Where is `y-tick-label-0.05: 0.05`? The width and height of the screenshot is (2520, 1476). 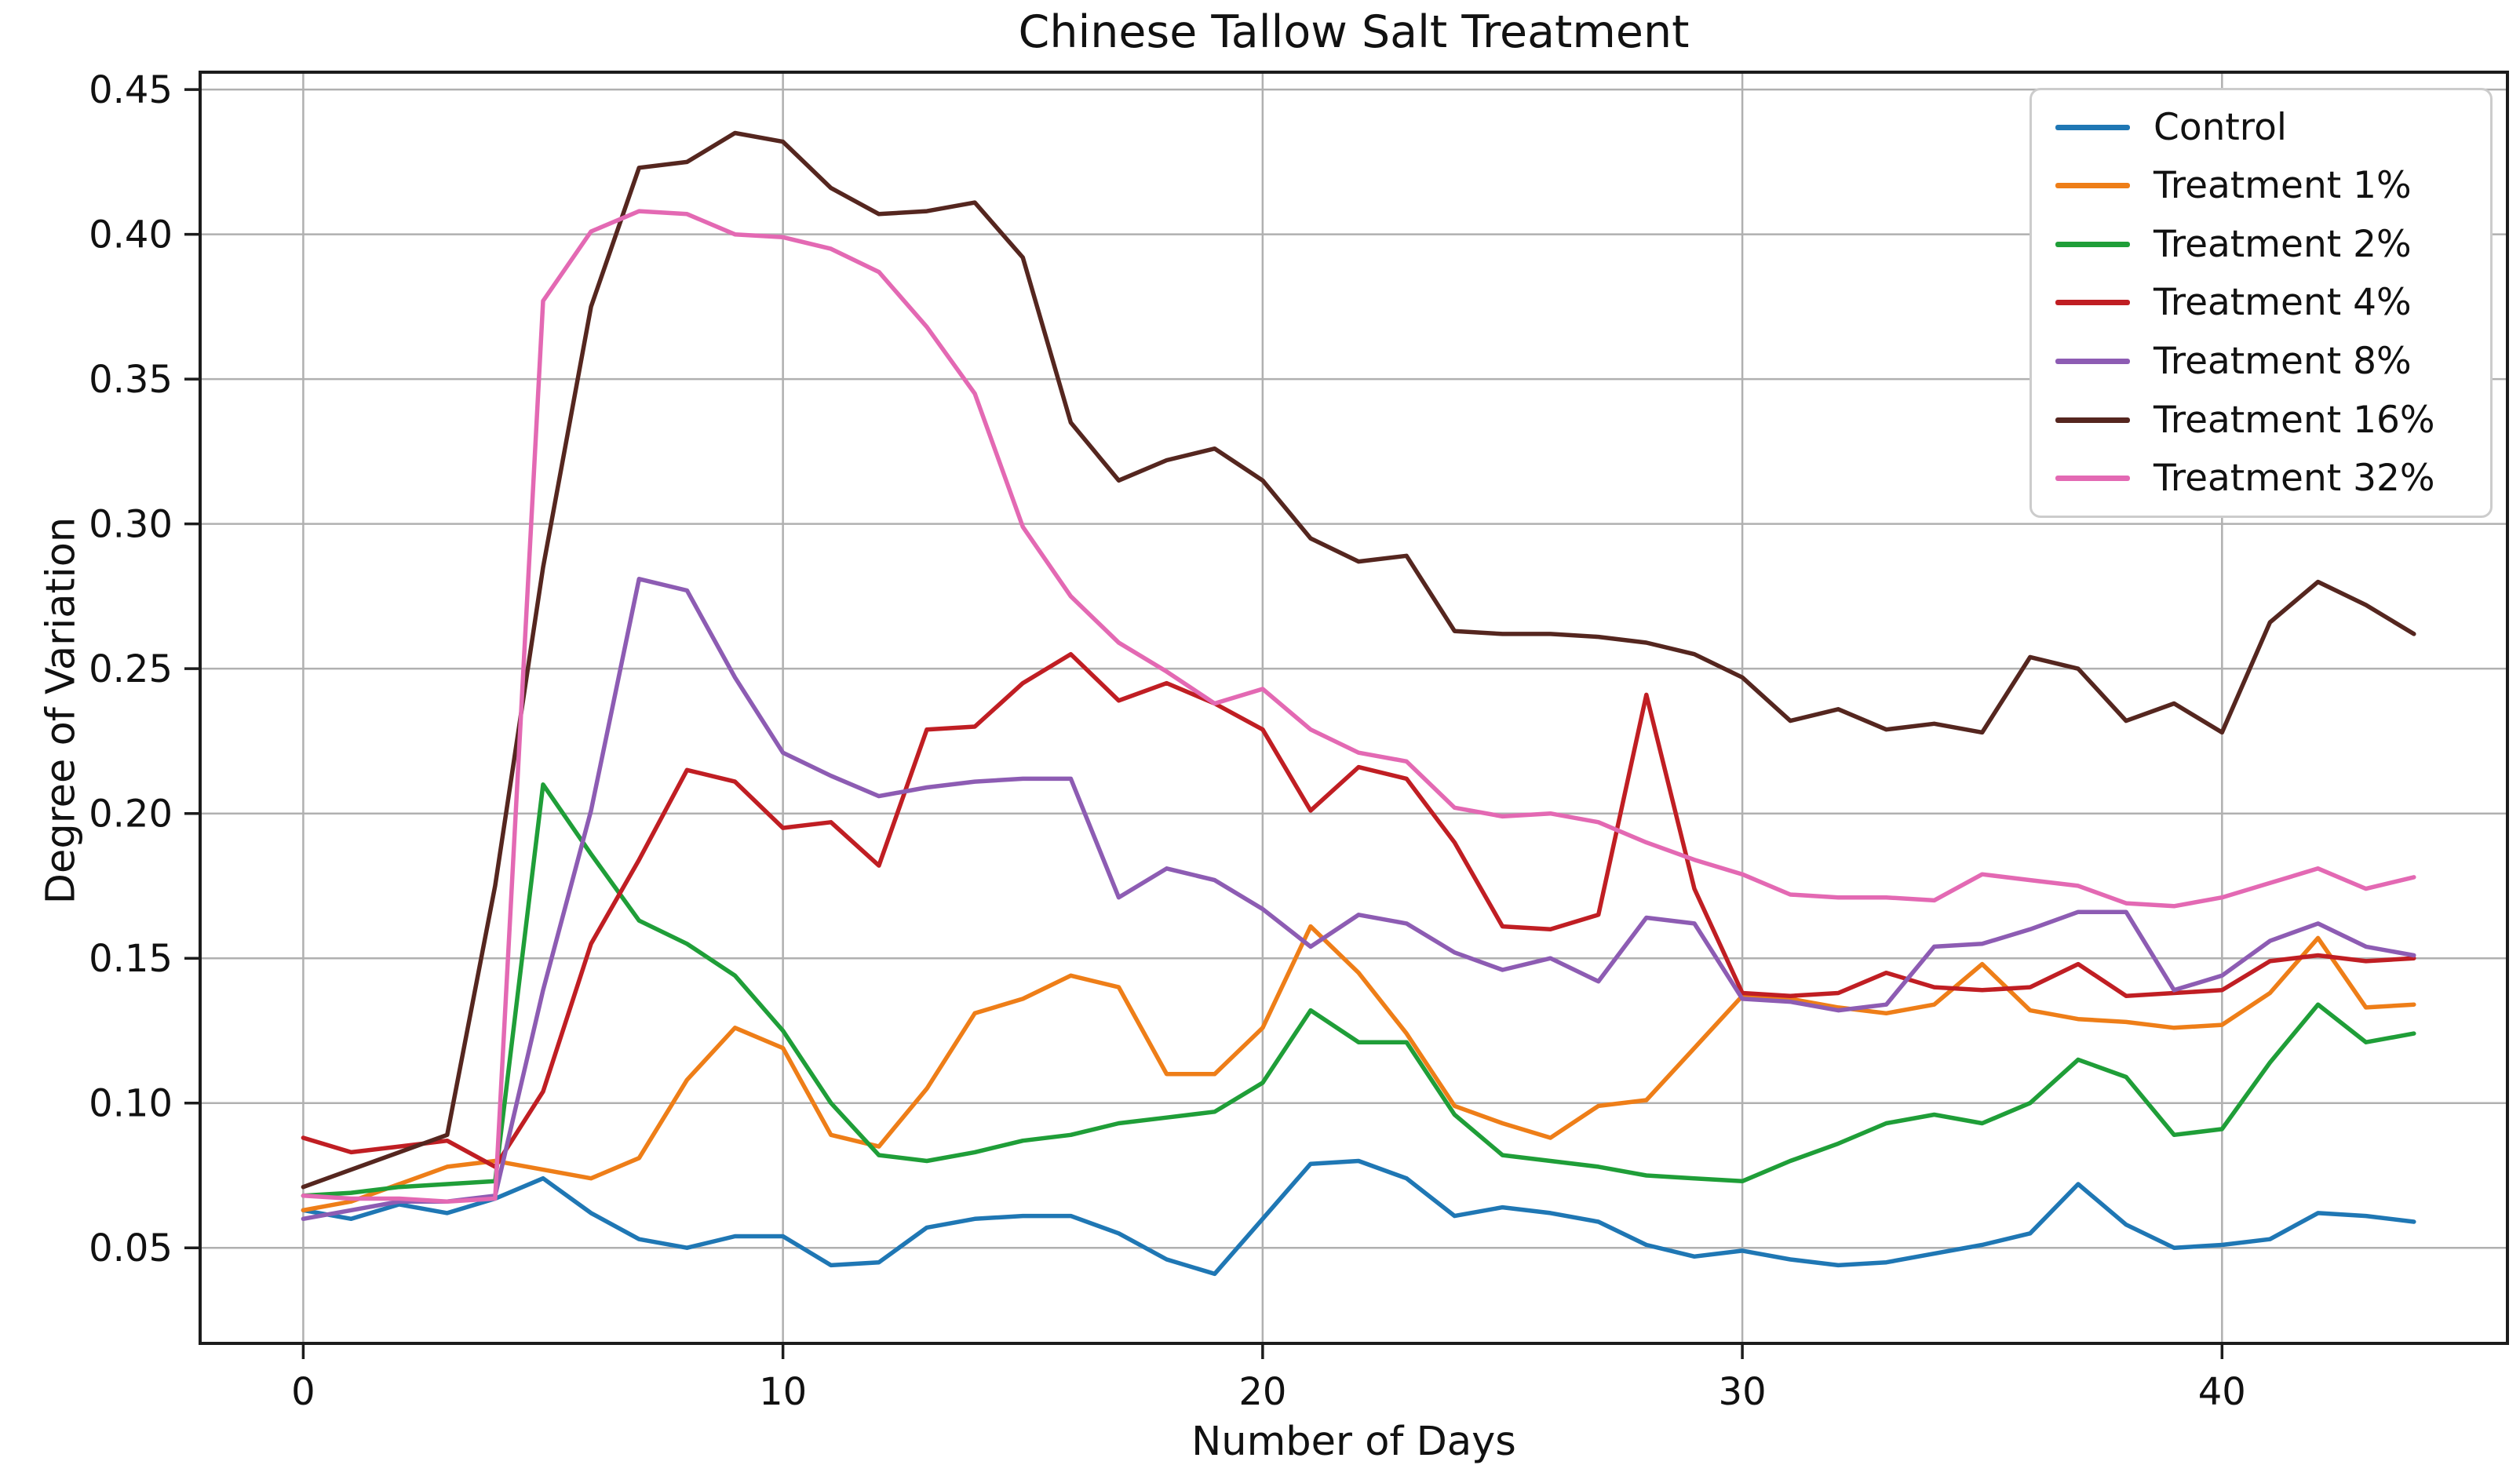
y-tick-label-0.05: 0.05 is located at coordinates (131, 1248).